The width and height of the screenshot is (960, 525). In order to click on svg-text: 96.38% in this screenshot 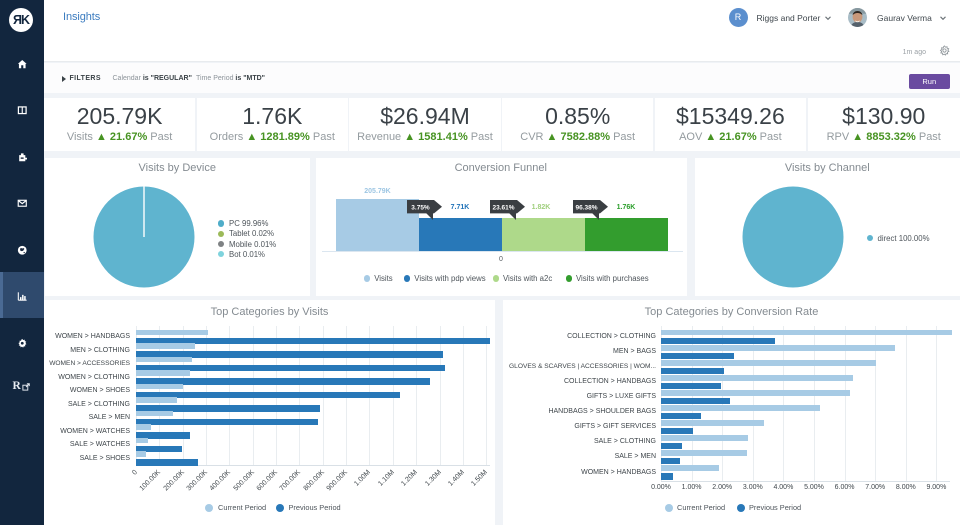, I will do `click(586, 207)`.